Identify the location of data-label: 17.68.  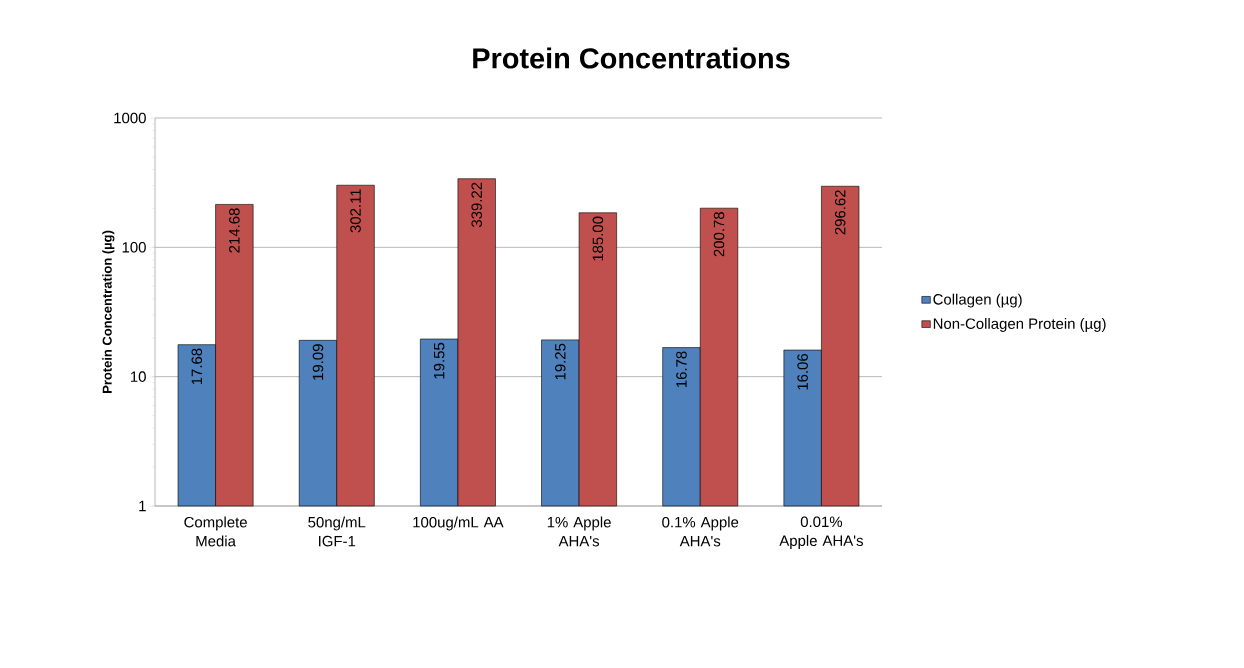
(197, 366).